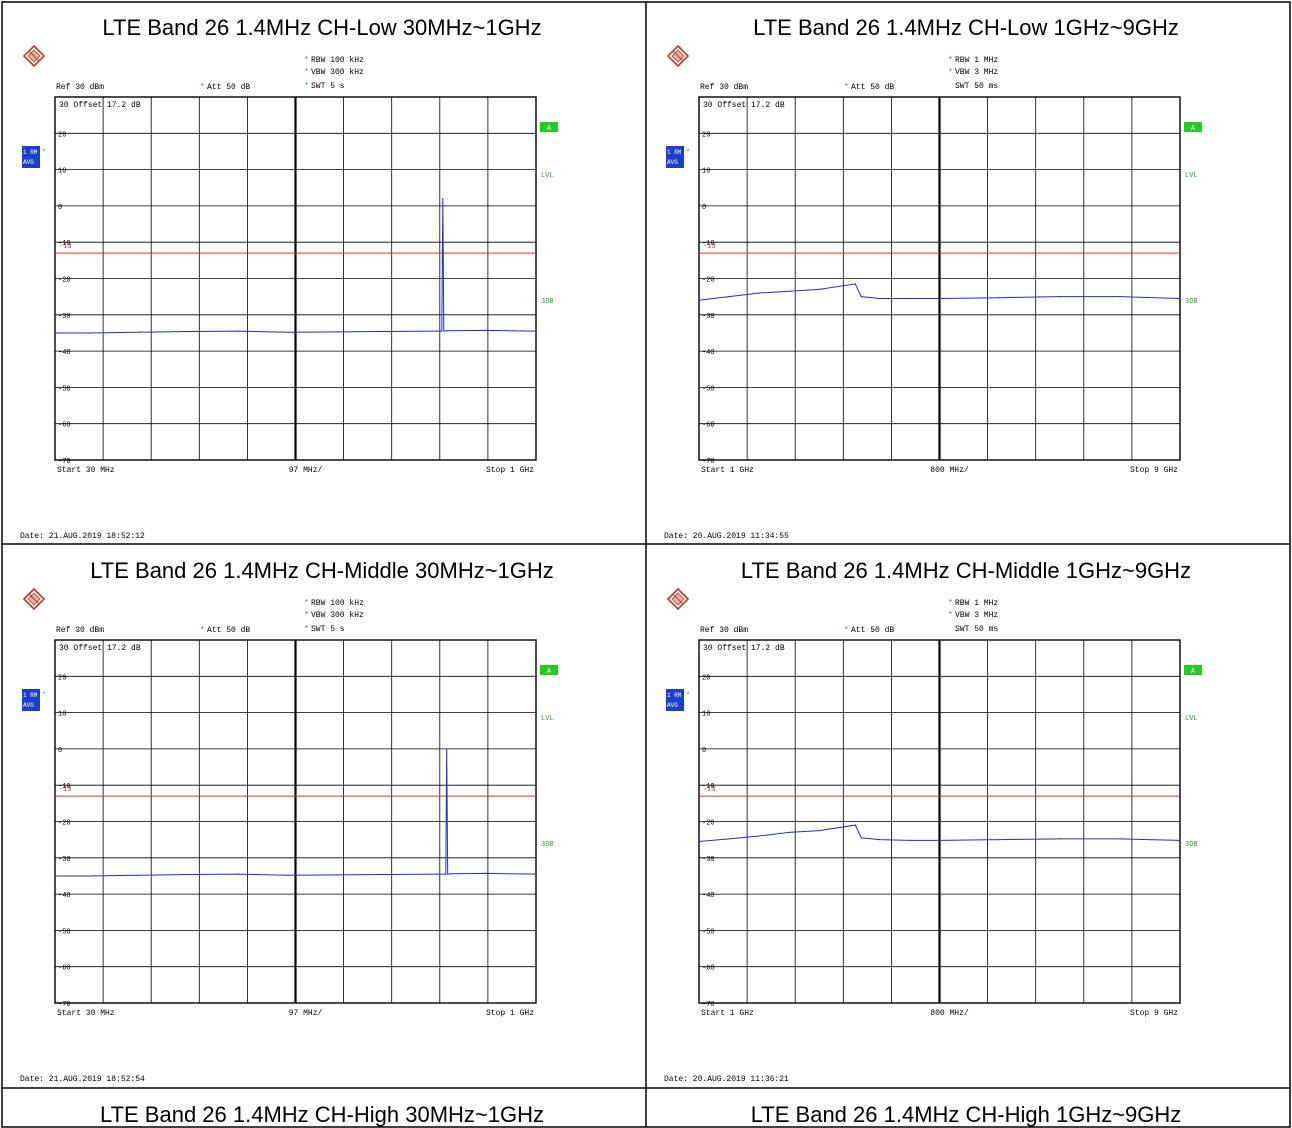 This screenshot has width=1292, height=1128. Describe the element at coordinates (708, 896) in the screenshot. I see `y-tick-label: -40` at that location.